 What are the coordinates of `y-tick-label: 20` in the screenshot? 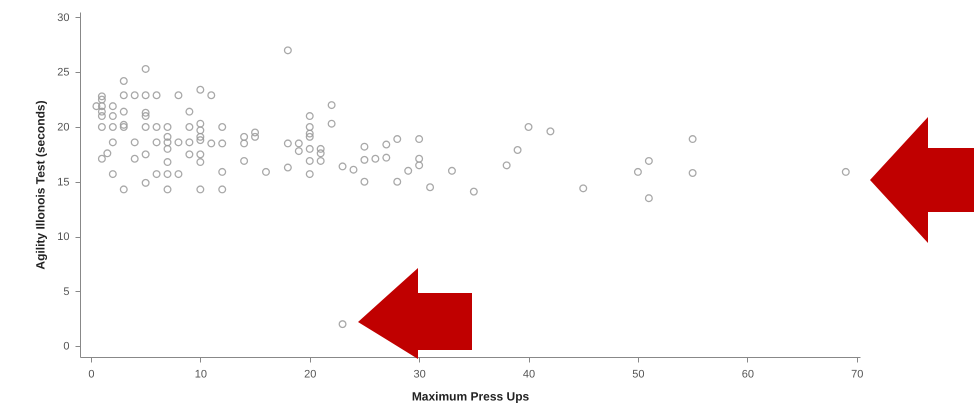 It's located at (63, 128).